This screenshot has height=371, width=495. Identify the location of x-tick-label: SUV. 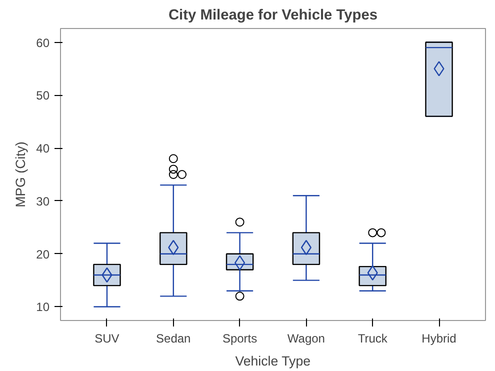
(107, 339).